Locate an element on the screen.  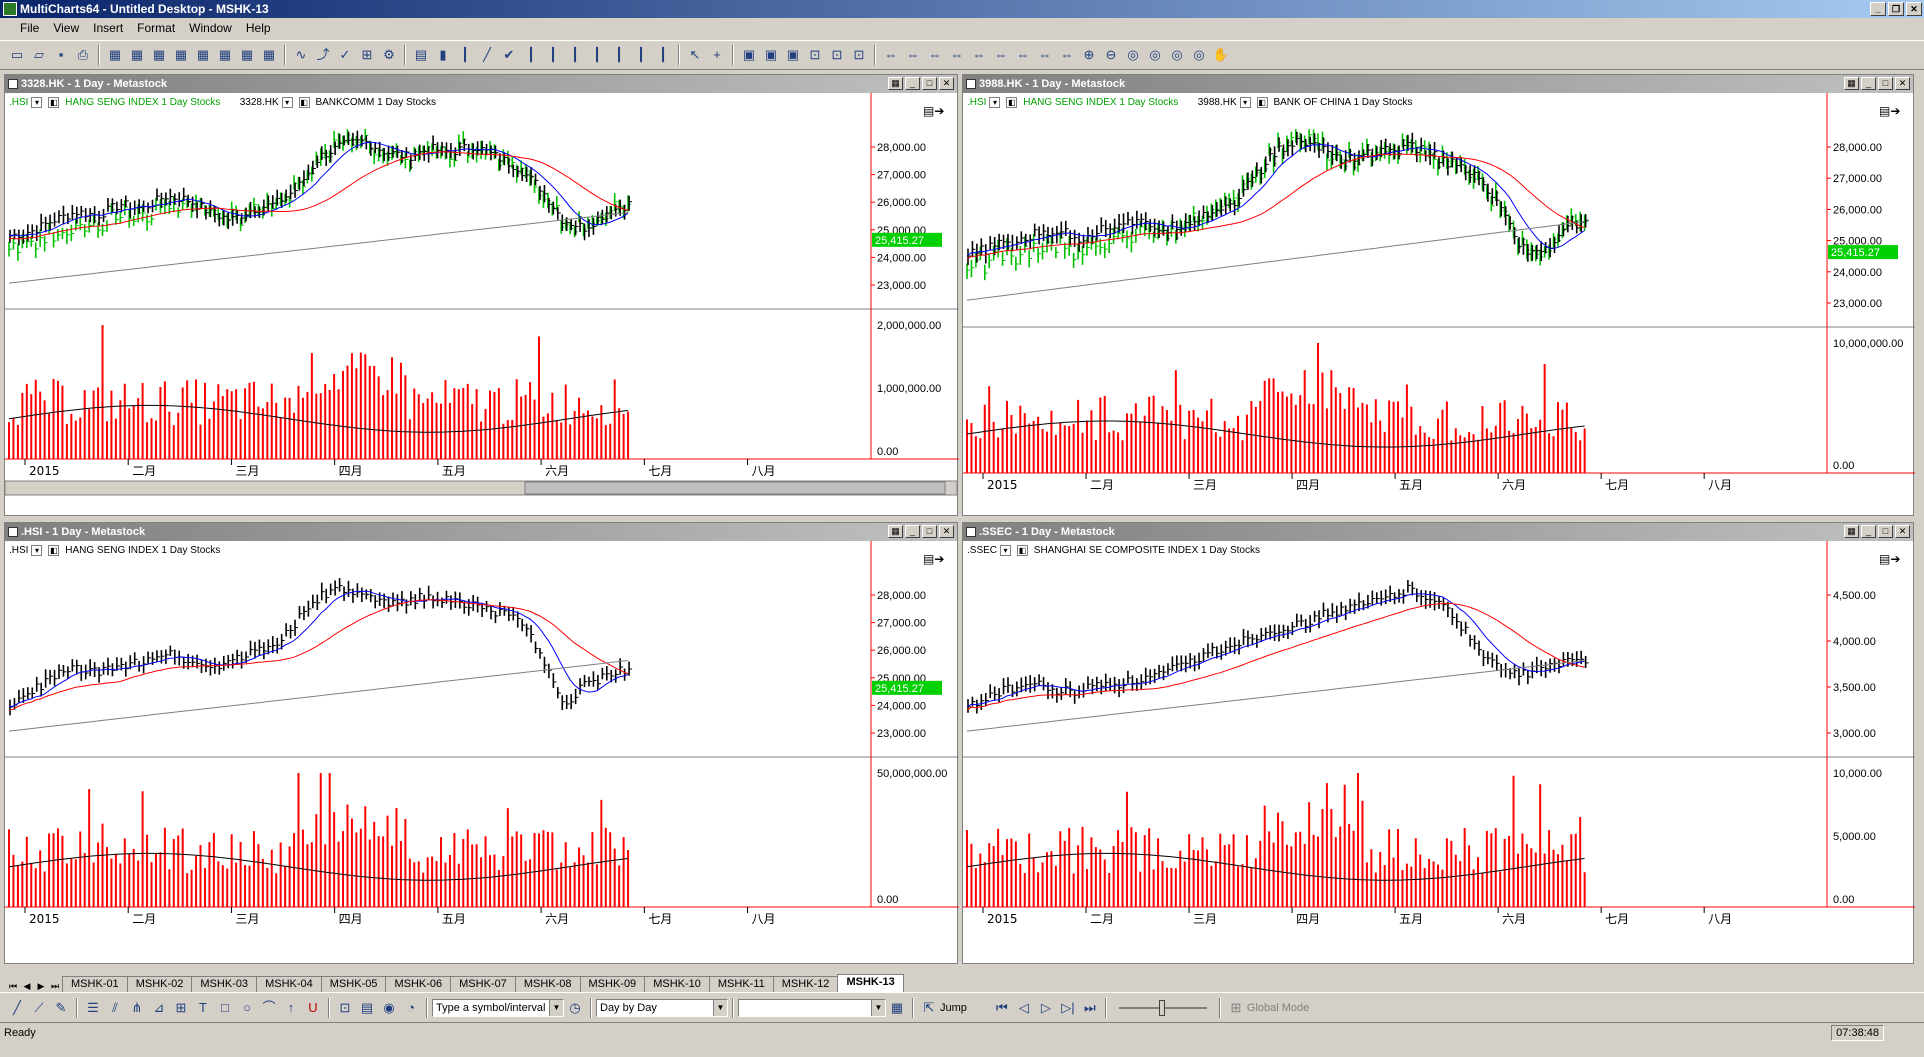
save-icon: ▪ is located at coordinates (61, 54).